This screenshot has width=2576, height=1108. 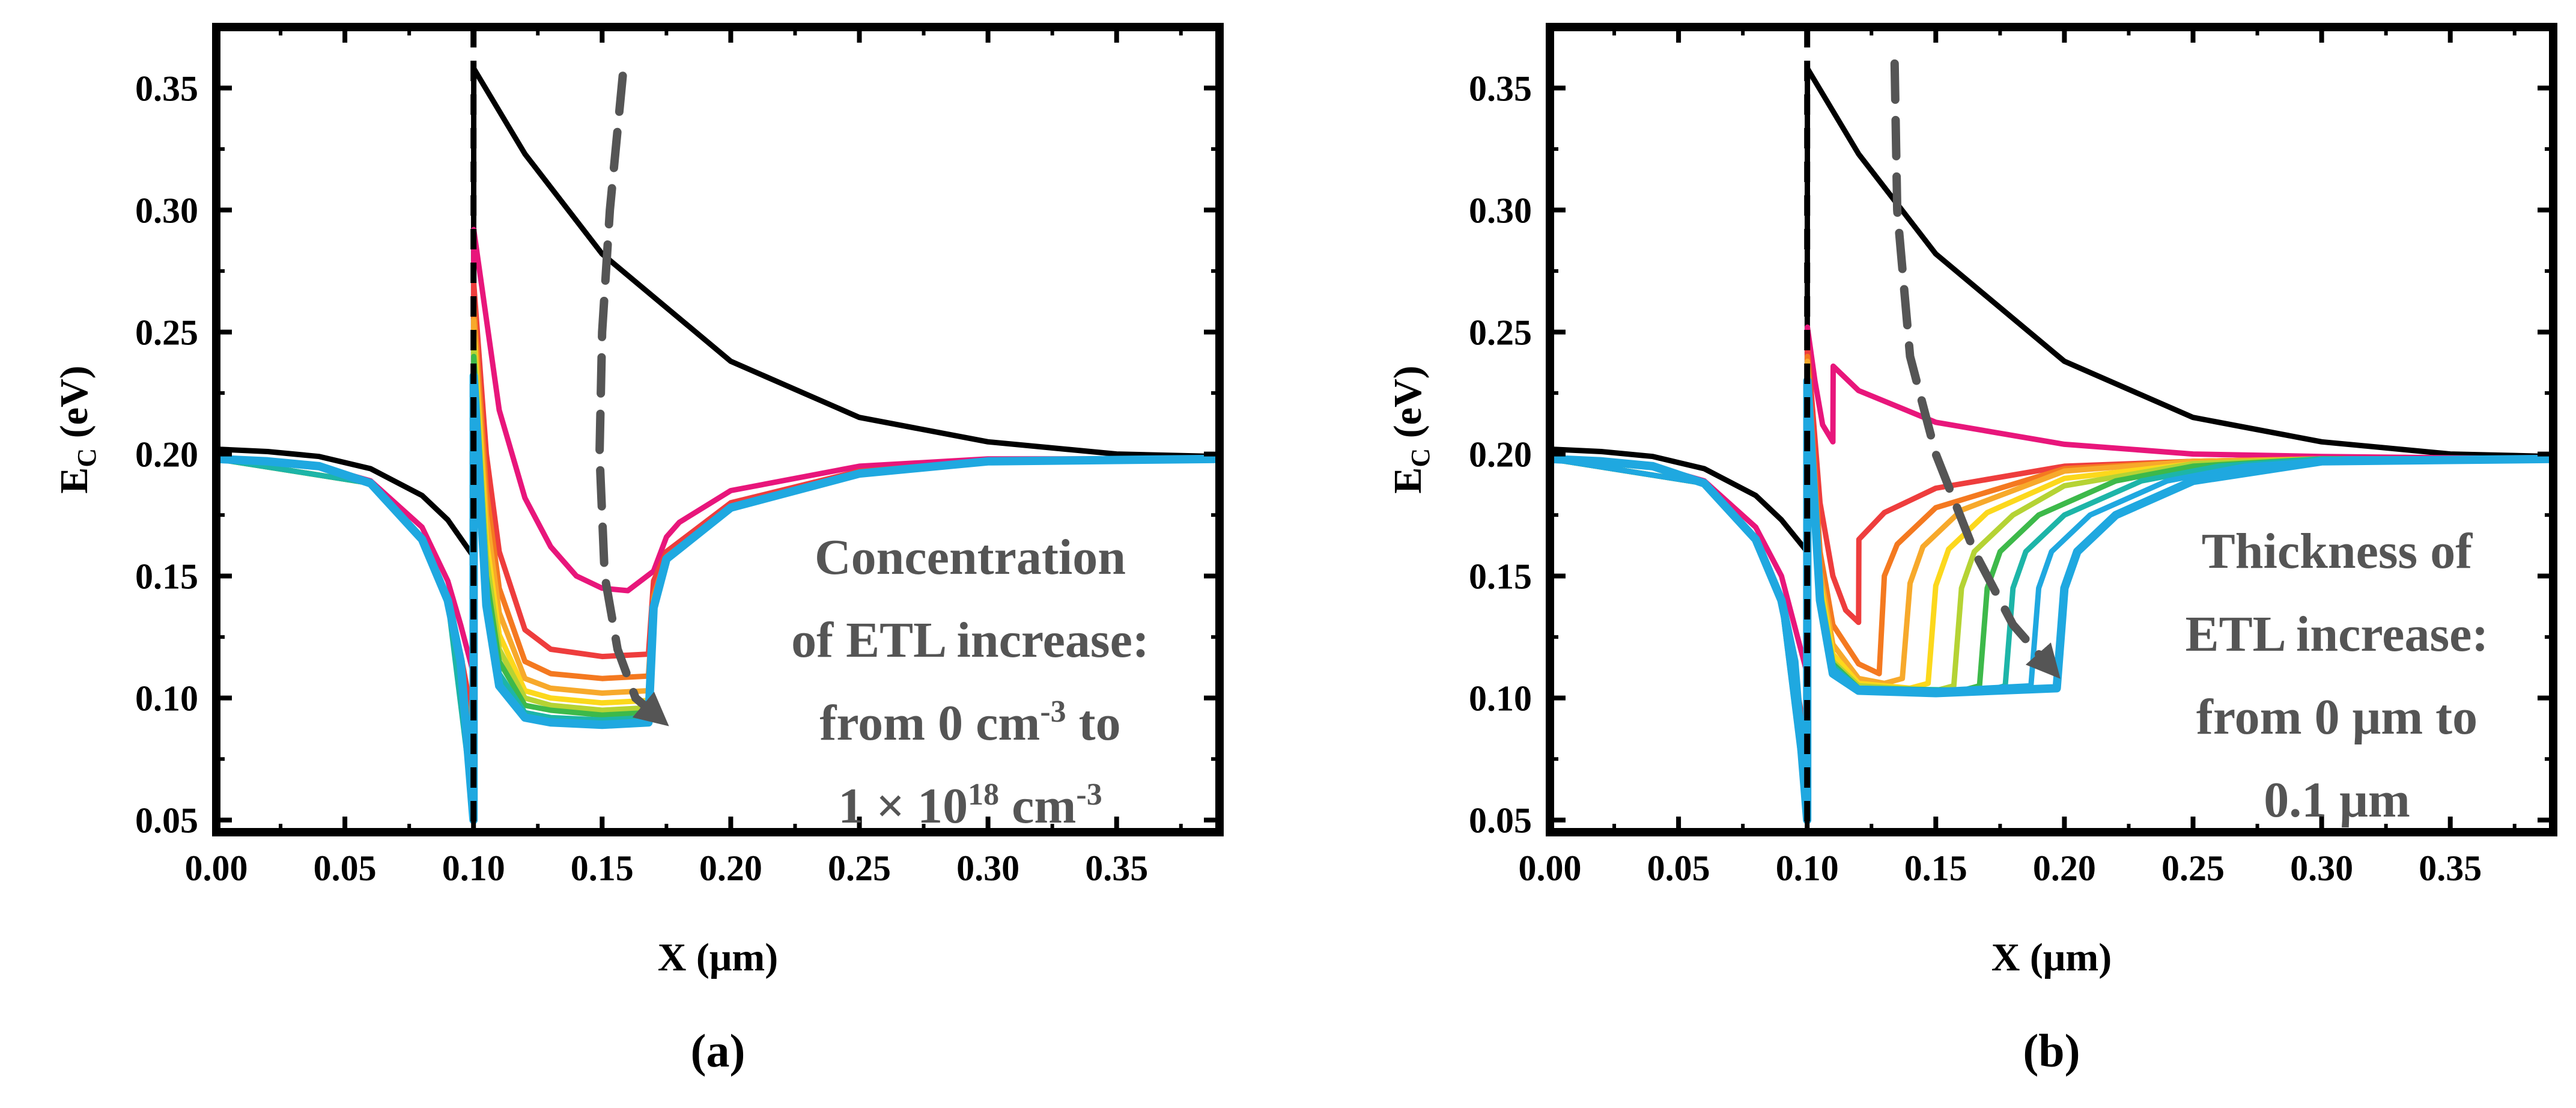 I want to click on annotation-segment: Thickness of, so click(x=2337, y=551).